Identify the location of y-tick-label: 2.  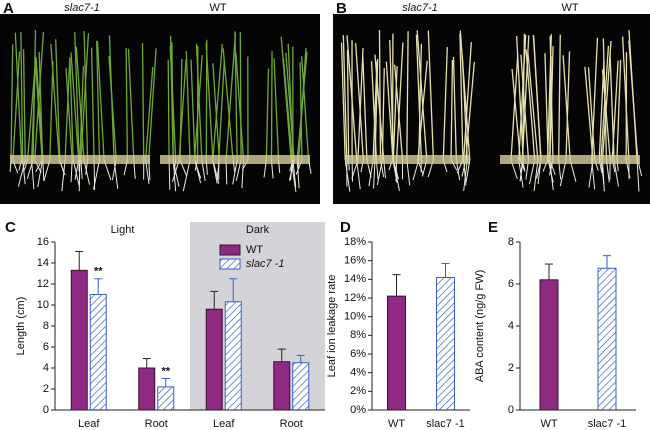
(511, 368).